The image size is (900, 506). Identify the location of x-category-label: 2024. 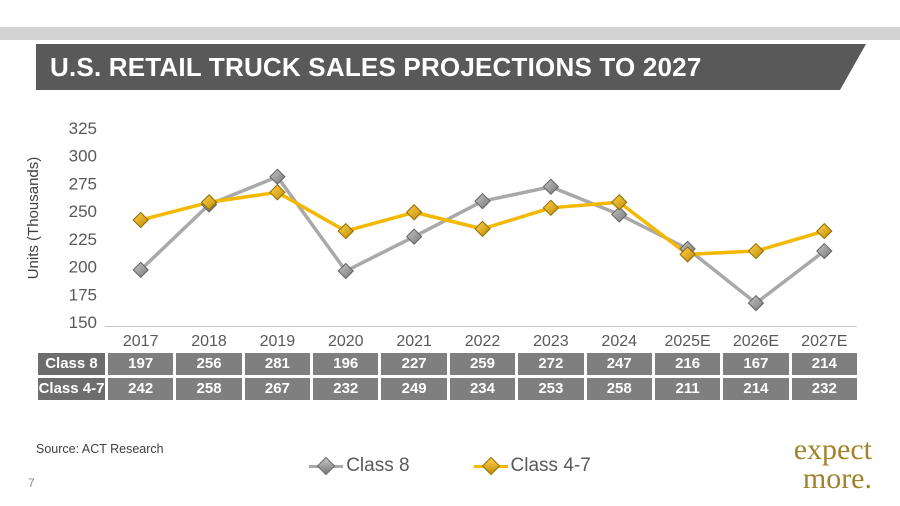
(619, 341).